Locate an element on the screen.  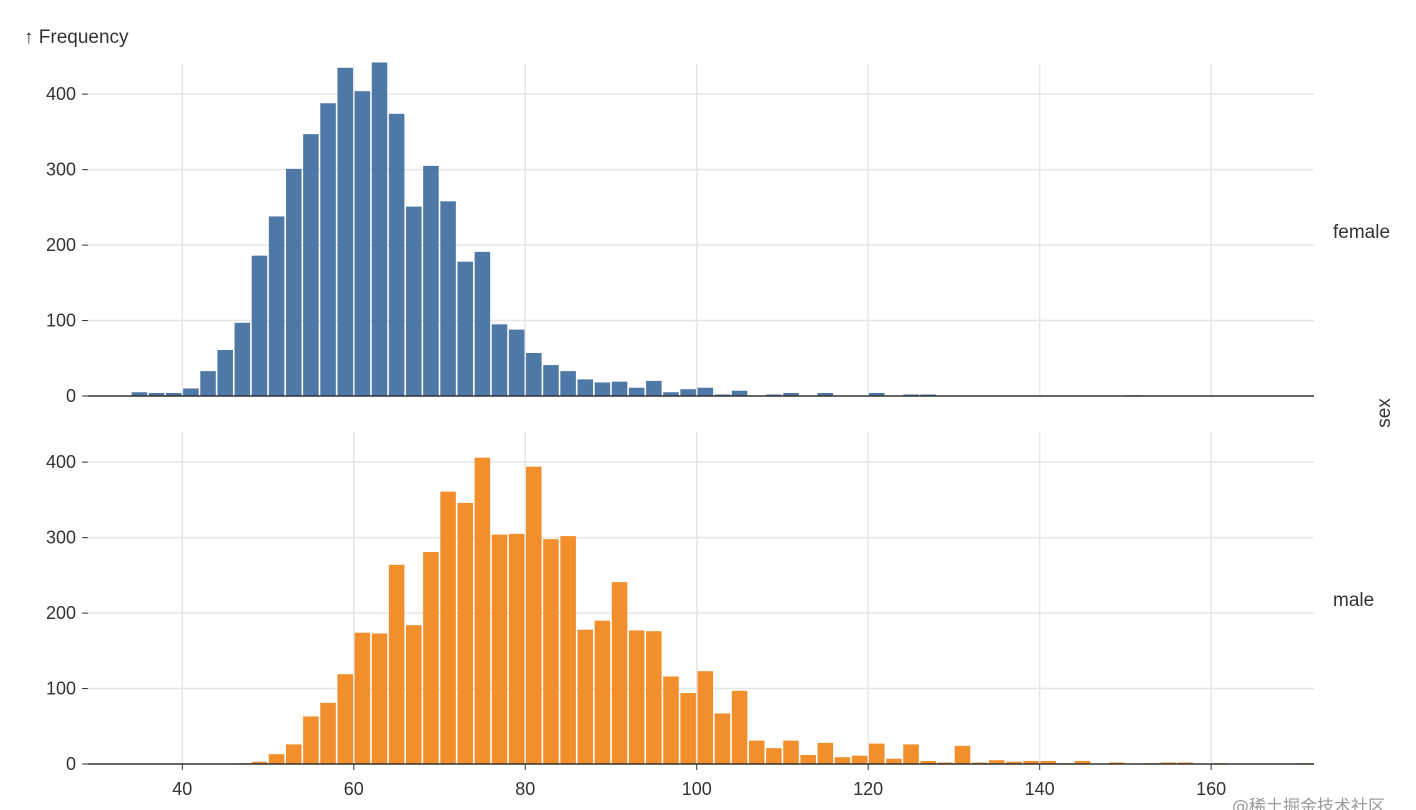
y-tick-label: 200 is located at coordinates (61, 613).